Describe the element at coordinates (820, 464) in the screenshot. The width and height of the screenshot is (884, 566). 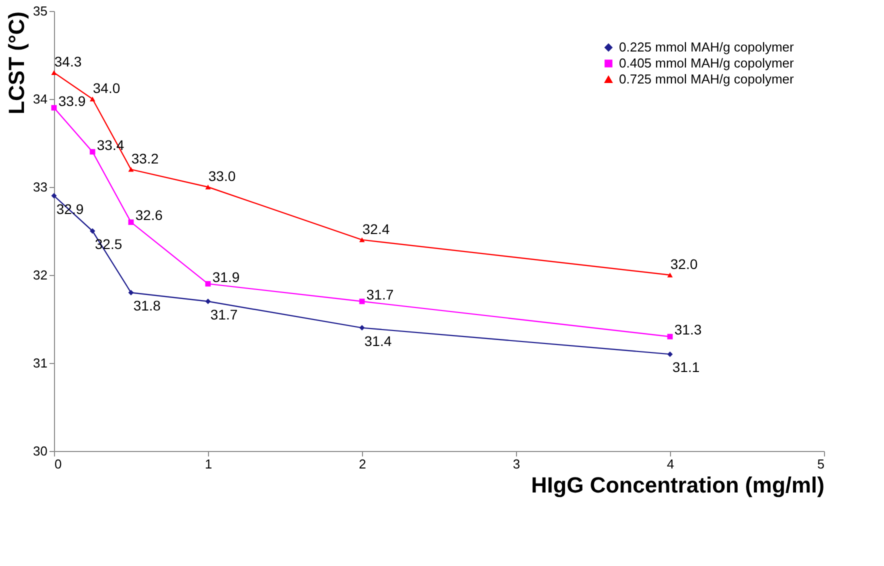
I see `x-tick-label: 5` at that location.